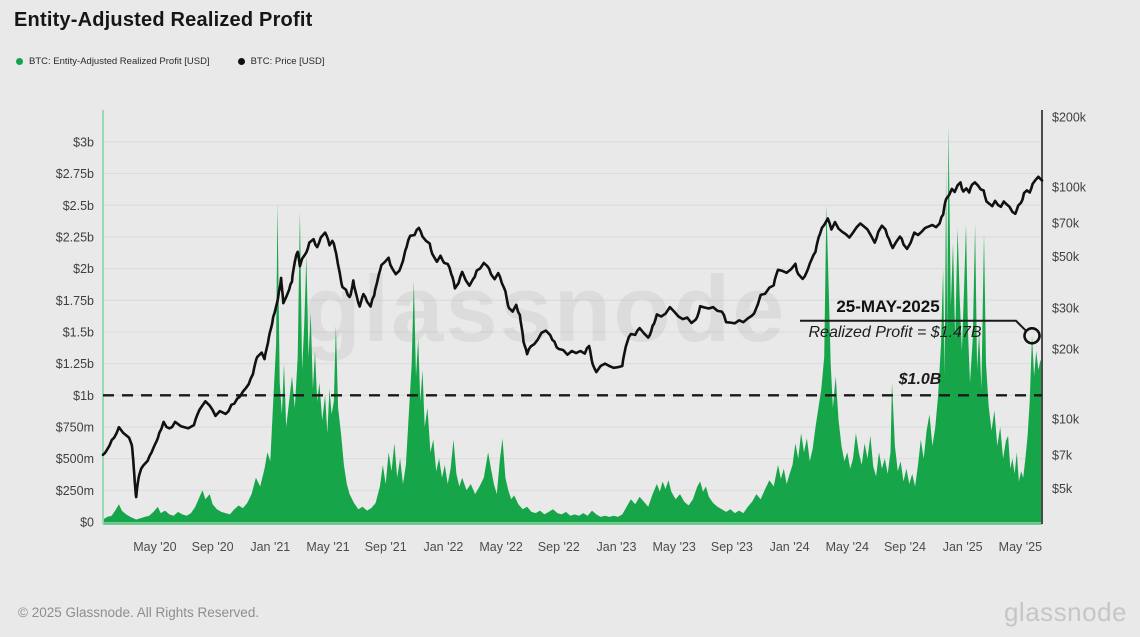 The height and width of the screenshot is (637, 1140). I want to click on page-title: Entity-Adjusted Realized Profit, so click(163, 20).